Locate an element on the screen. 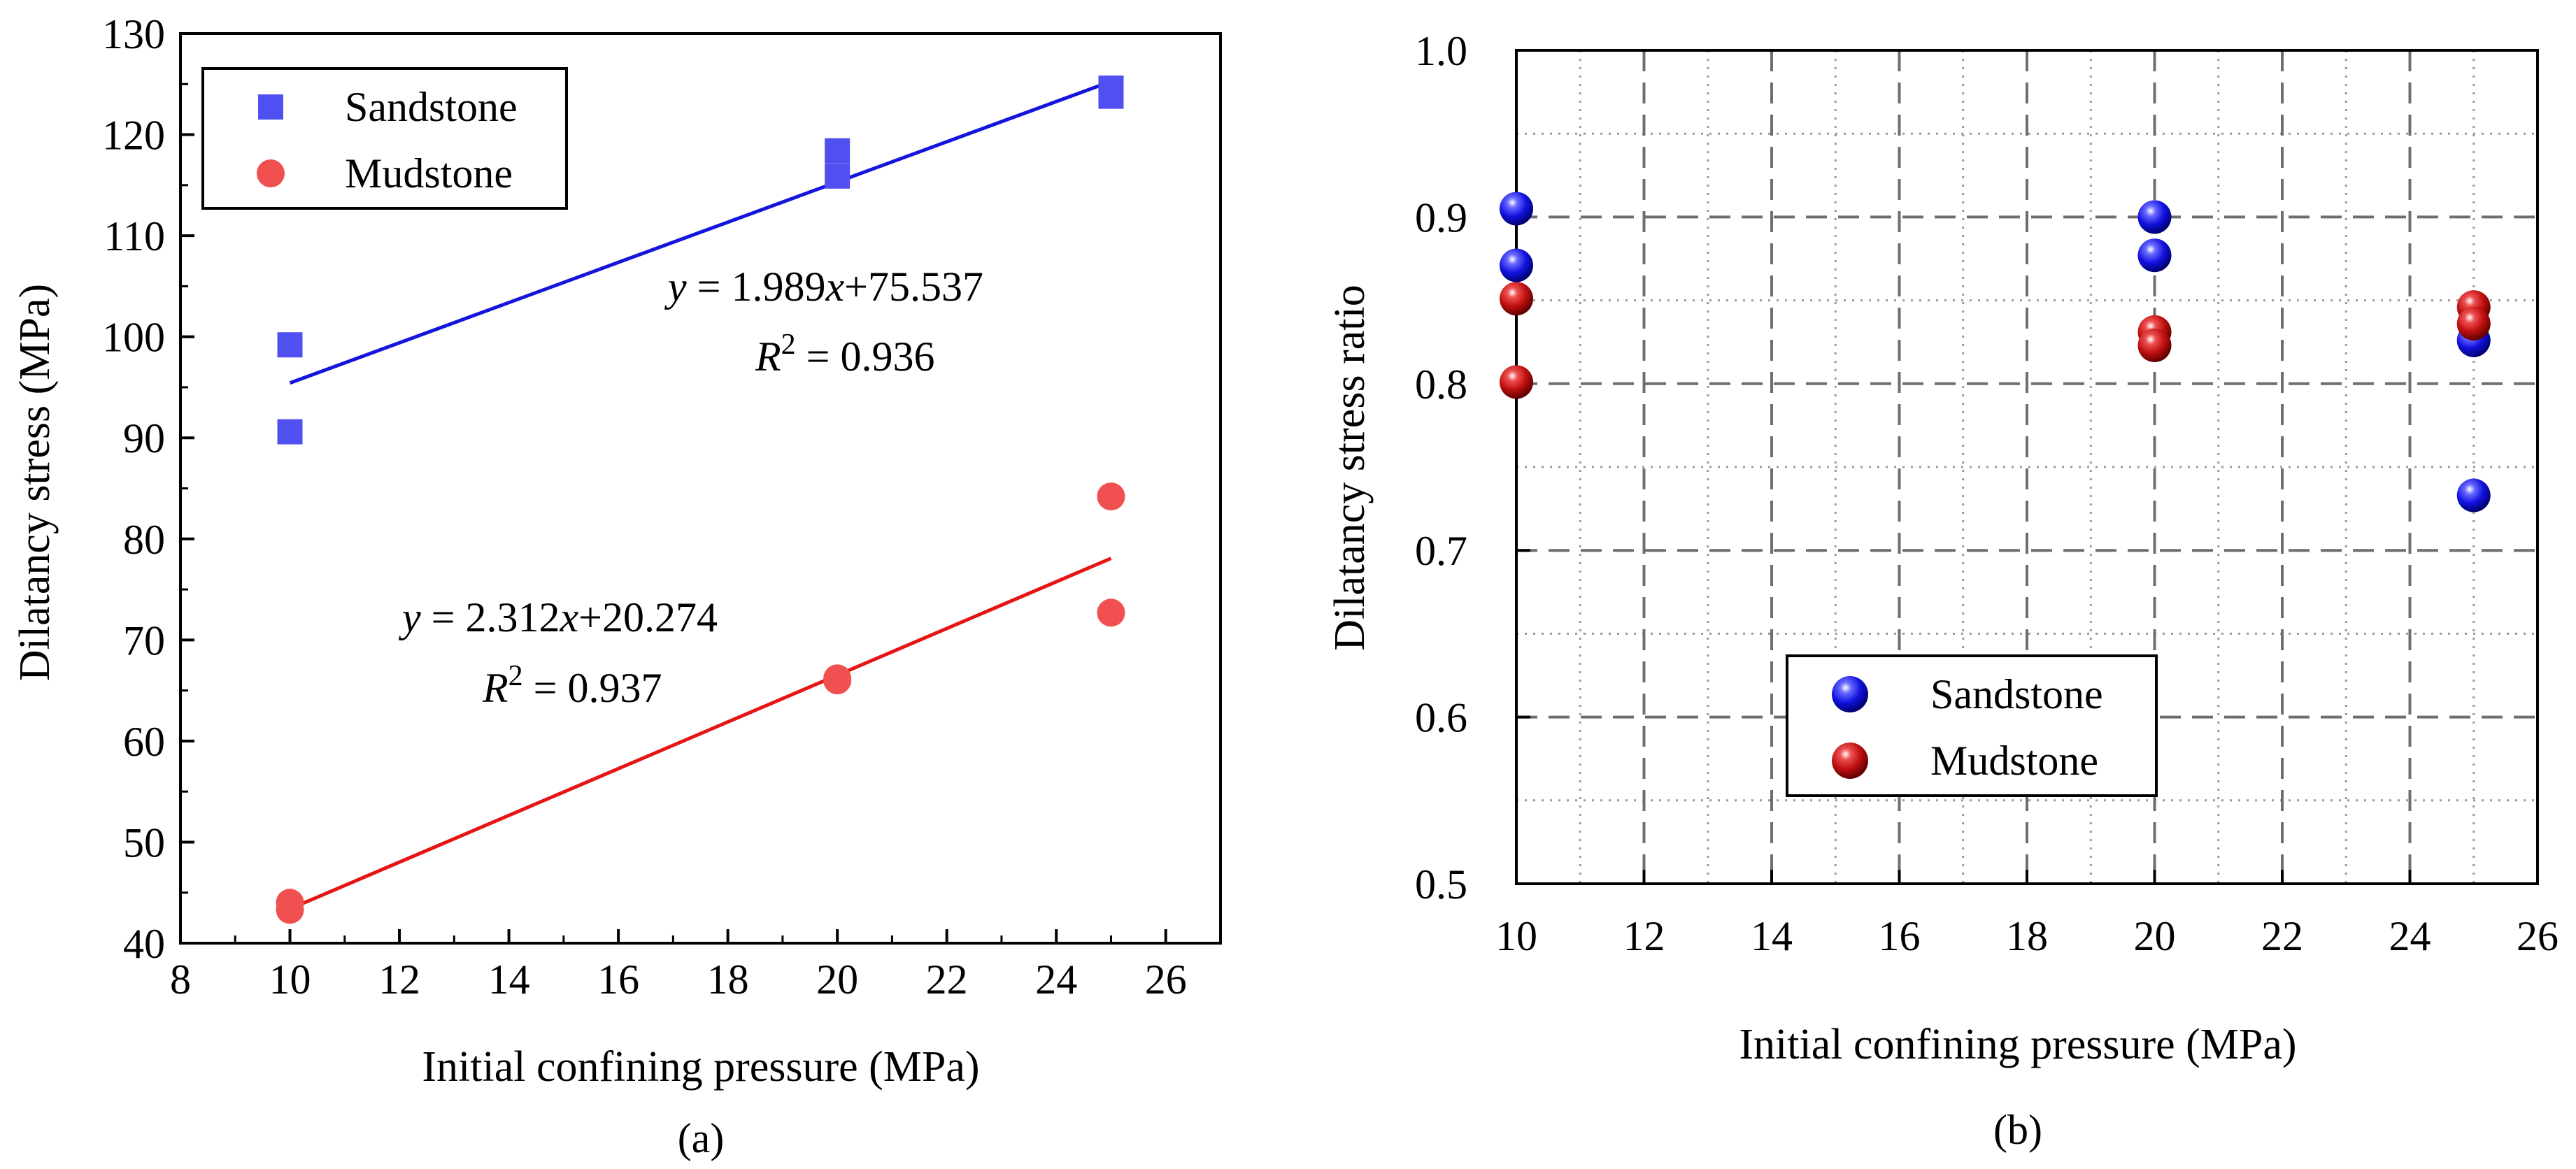 Image resolution: width=2576 pixels, height=1169 pixels. x-tick-label-b: 16 is located at coordinates (1900, 936).